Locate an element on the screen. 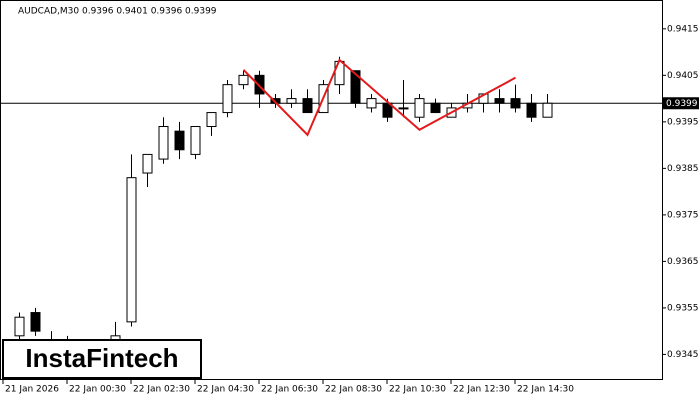  x-tick-label: 21 Jan 2026 is located at coordinates (32, 390).